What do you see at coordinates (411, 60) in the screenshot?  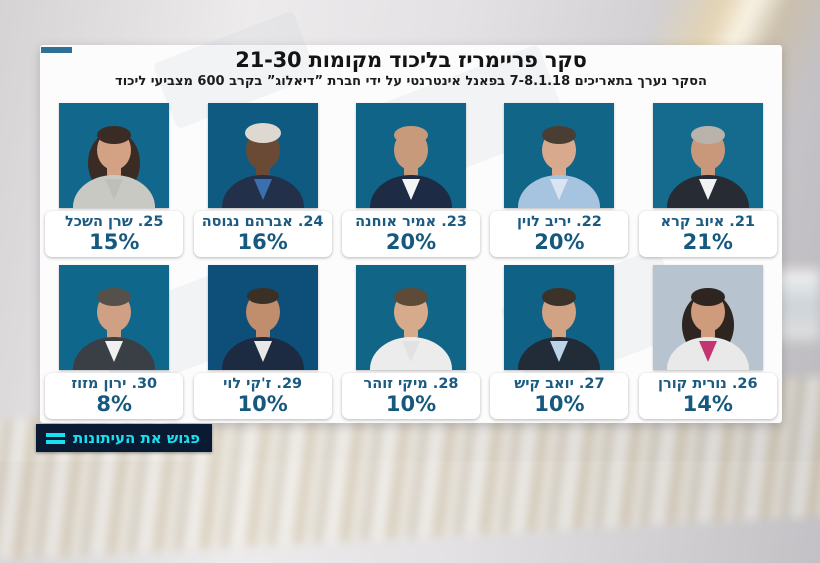 I see `survey-title: סקר פריימריז בליכוד מקומות 21-30` at bounding box center [411, 60].